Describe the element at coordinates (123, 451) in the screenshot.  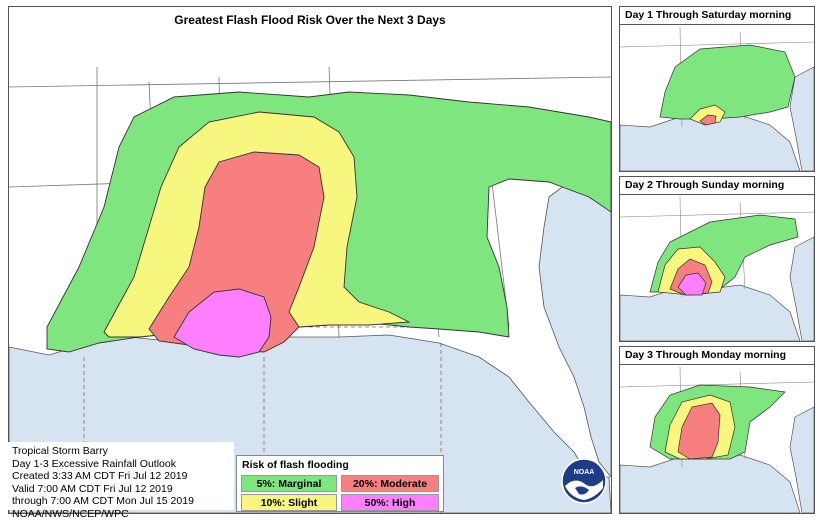
I see `info-line-storm: Tropical Storm Barry` at that location.